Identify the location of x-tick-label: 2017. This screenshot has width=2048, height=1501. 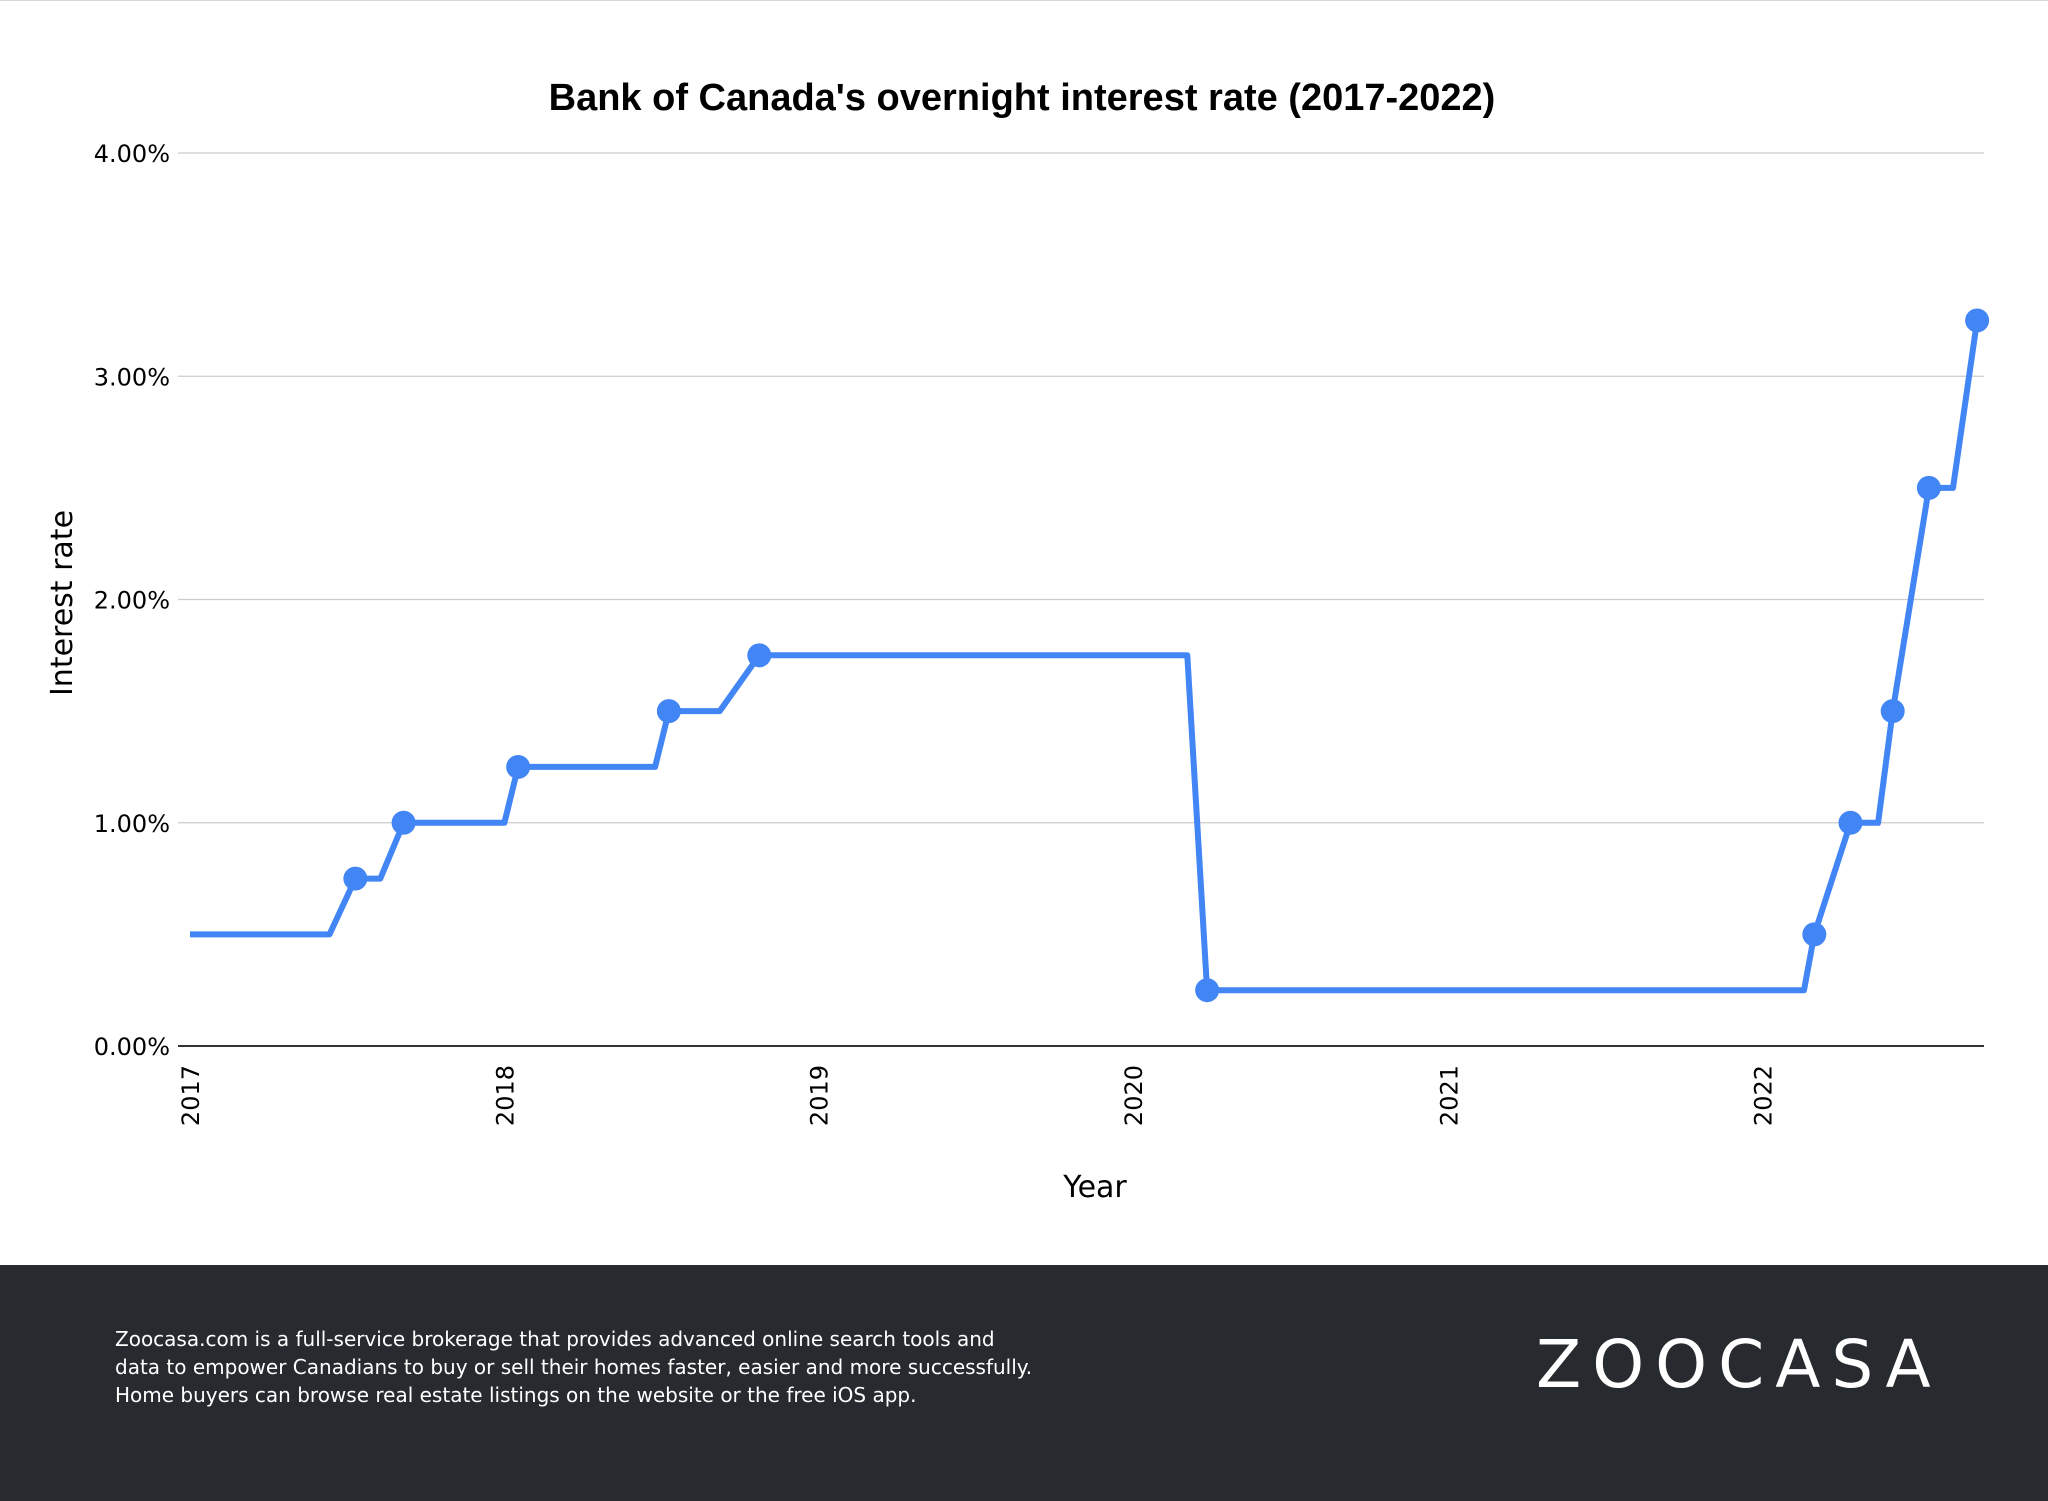
(191, 1095).